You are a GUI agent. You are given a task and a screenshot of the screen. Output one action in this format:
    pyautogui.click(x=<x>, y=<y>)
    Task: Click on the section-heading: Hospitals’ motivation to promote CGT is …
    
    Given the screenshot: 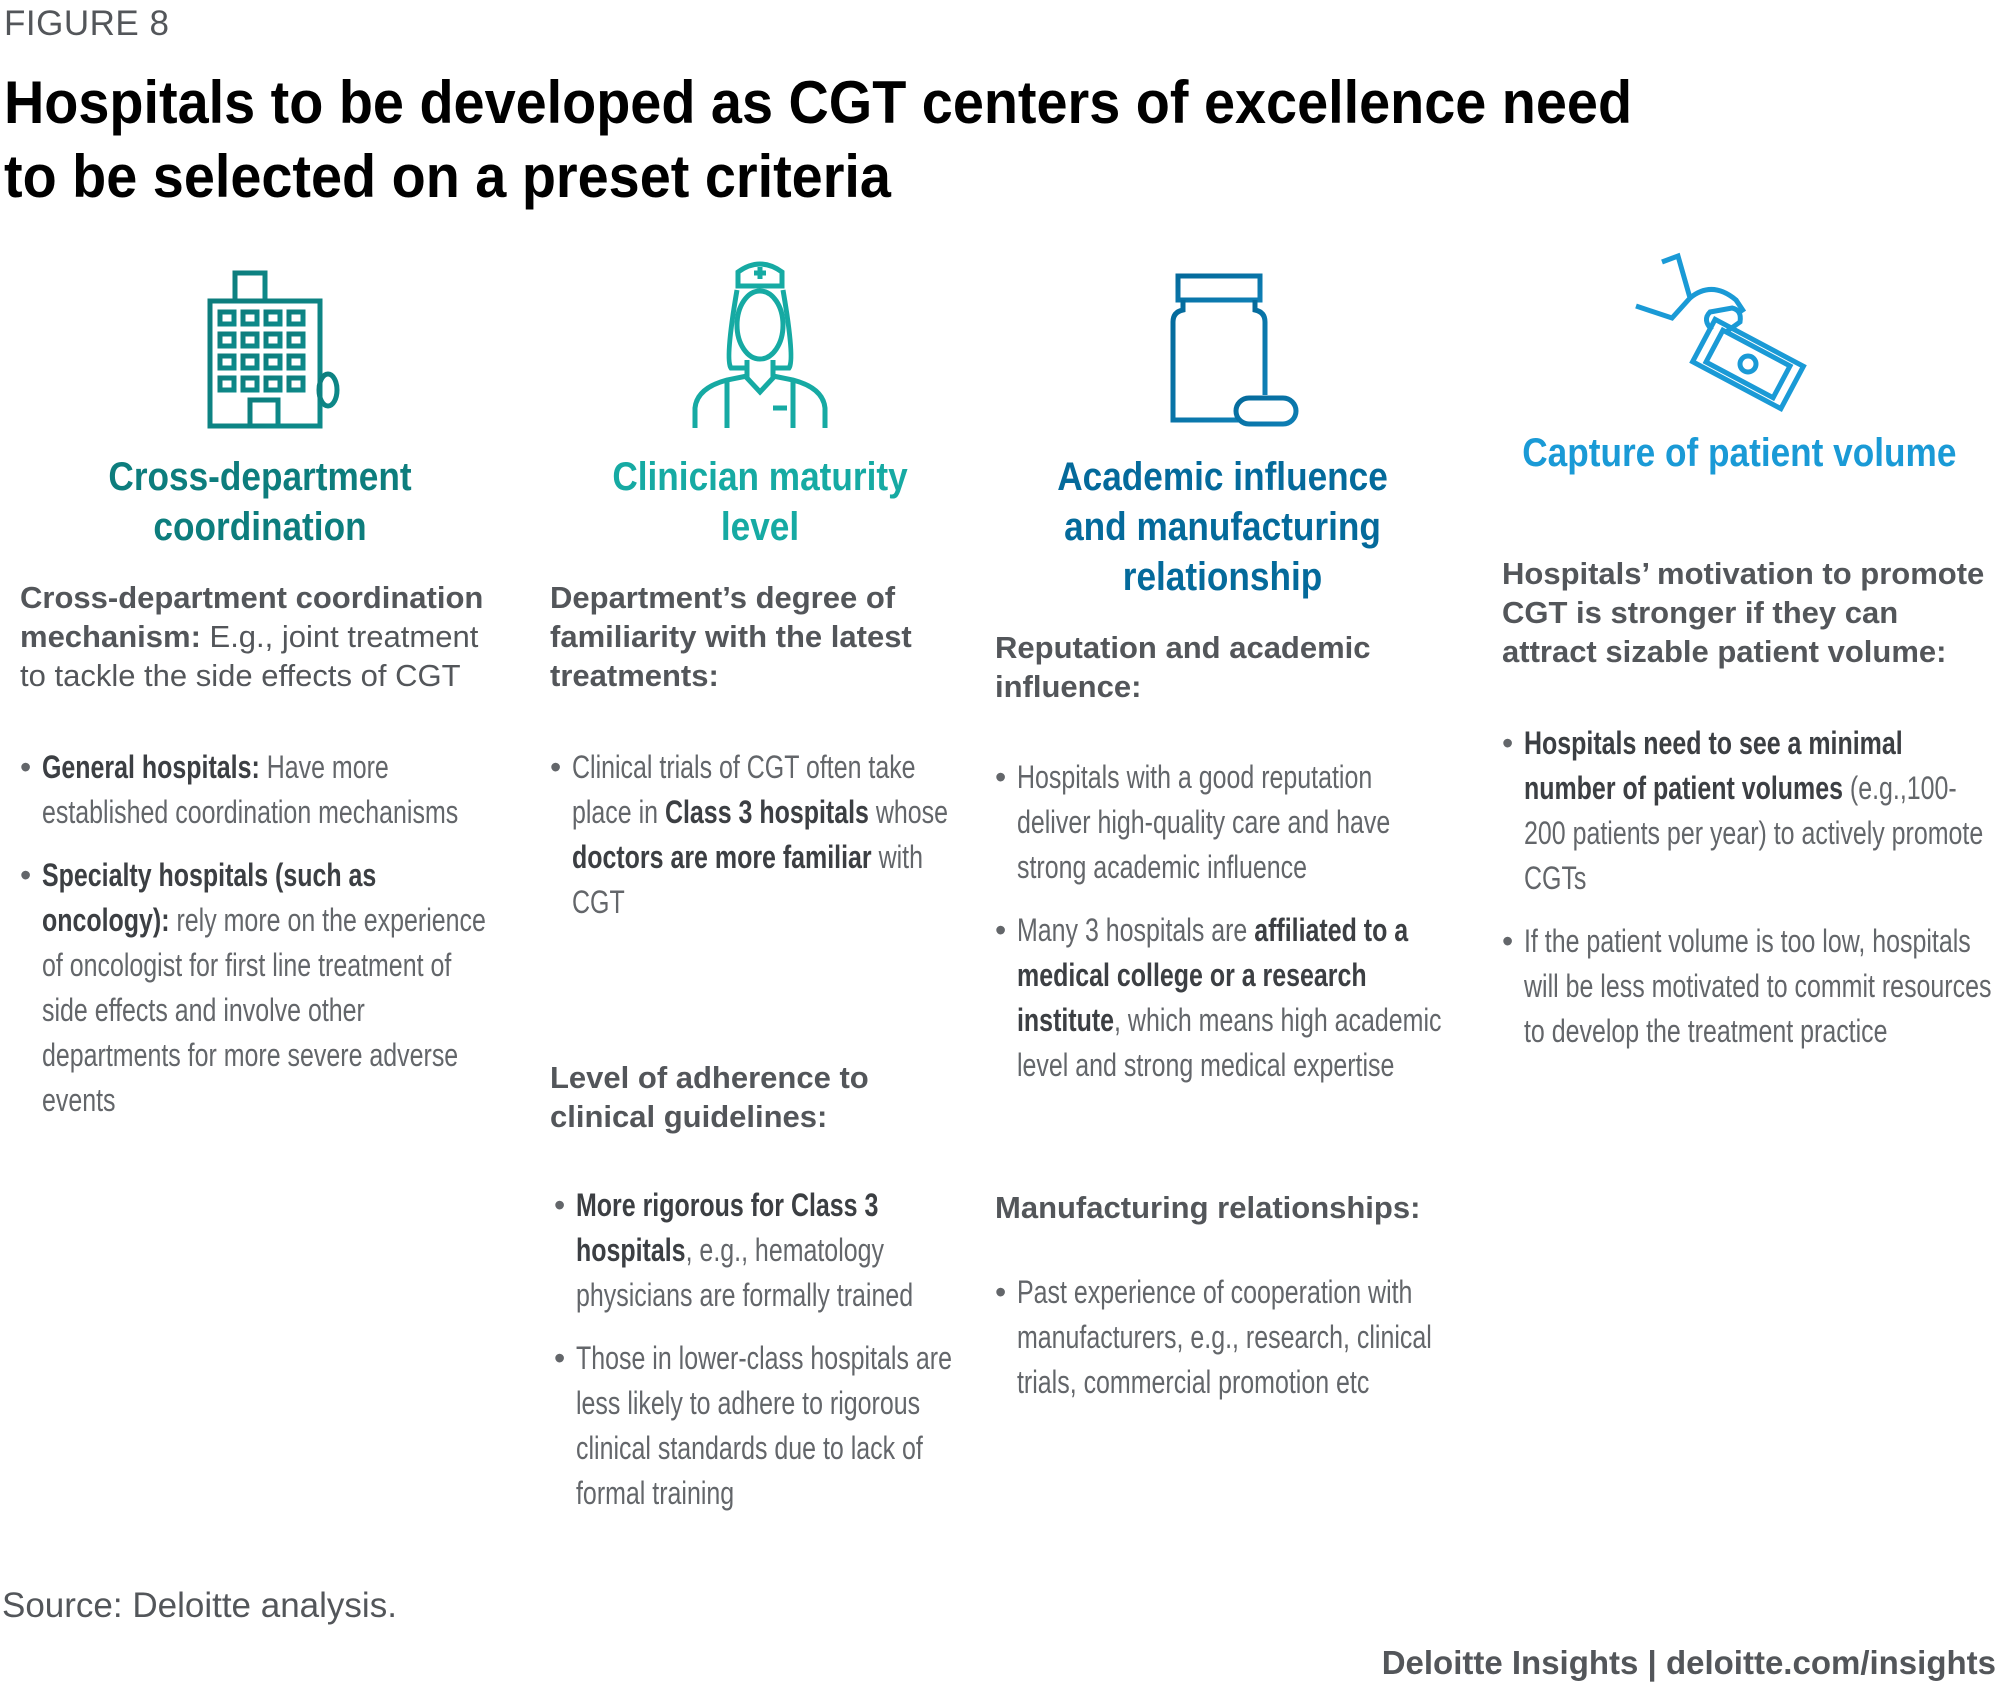 What is the action you would take?
    pyautogui.click(x=1743, y=612)
    